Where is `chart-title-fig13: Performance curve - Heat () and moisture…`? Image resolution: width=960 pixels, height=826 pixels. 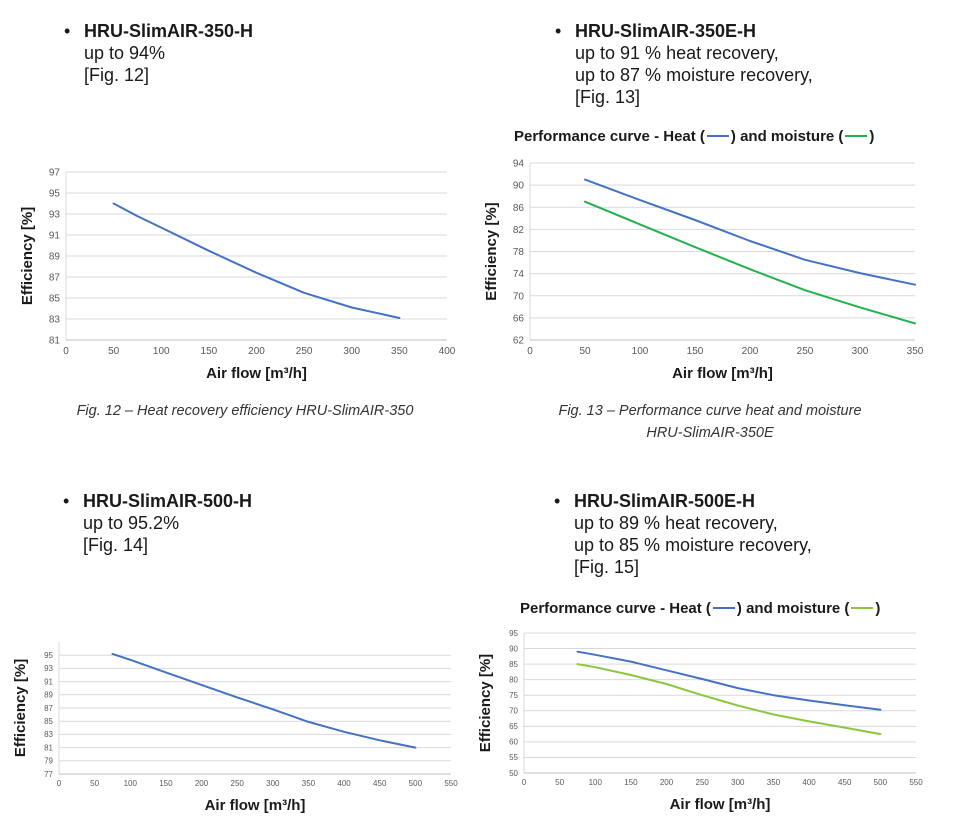
chart-title-fig13: Performance curve - Heat () and moisture… is located at coordinates (694, 136).